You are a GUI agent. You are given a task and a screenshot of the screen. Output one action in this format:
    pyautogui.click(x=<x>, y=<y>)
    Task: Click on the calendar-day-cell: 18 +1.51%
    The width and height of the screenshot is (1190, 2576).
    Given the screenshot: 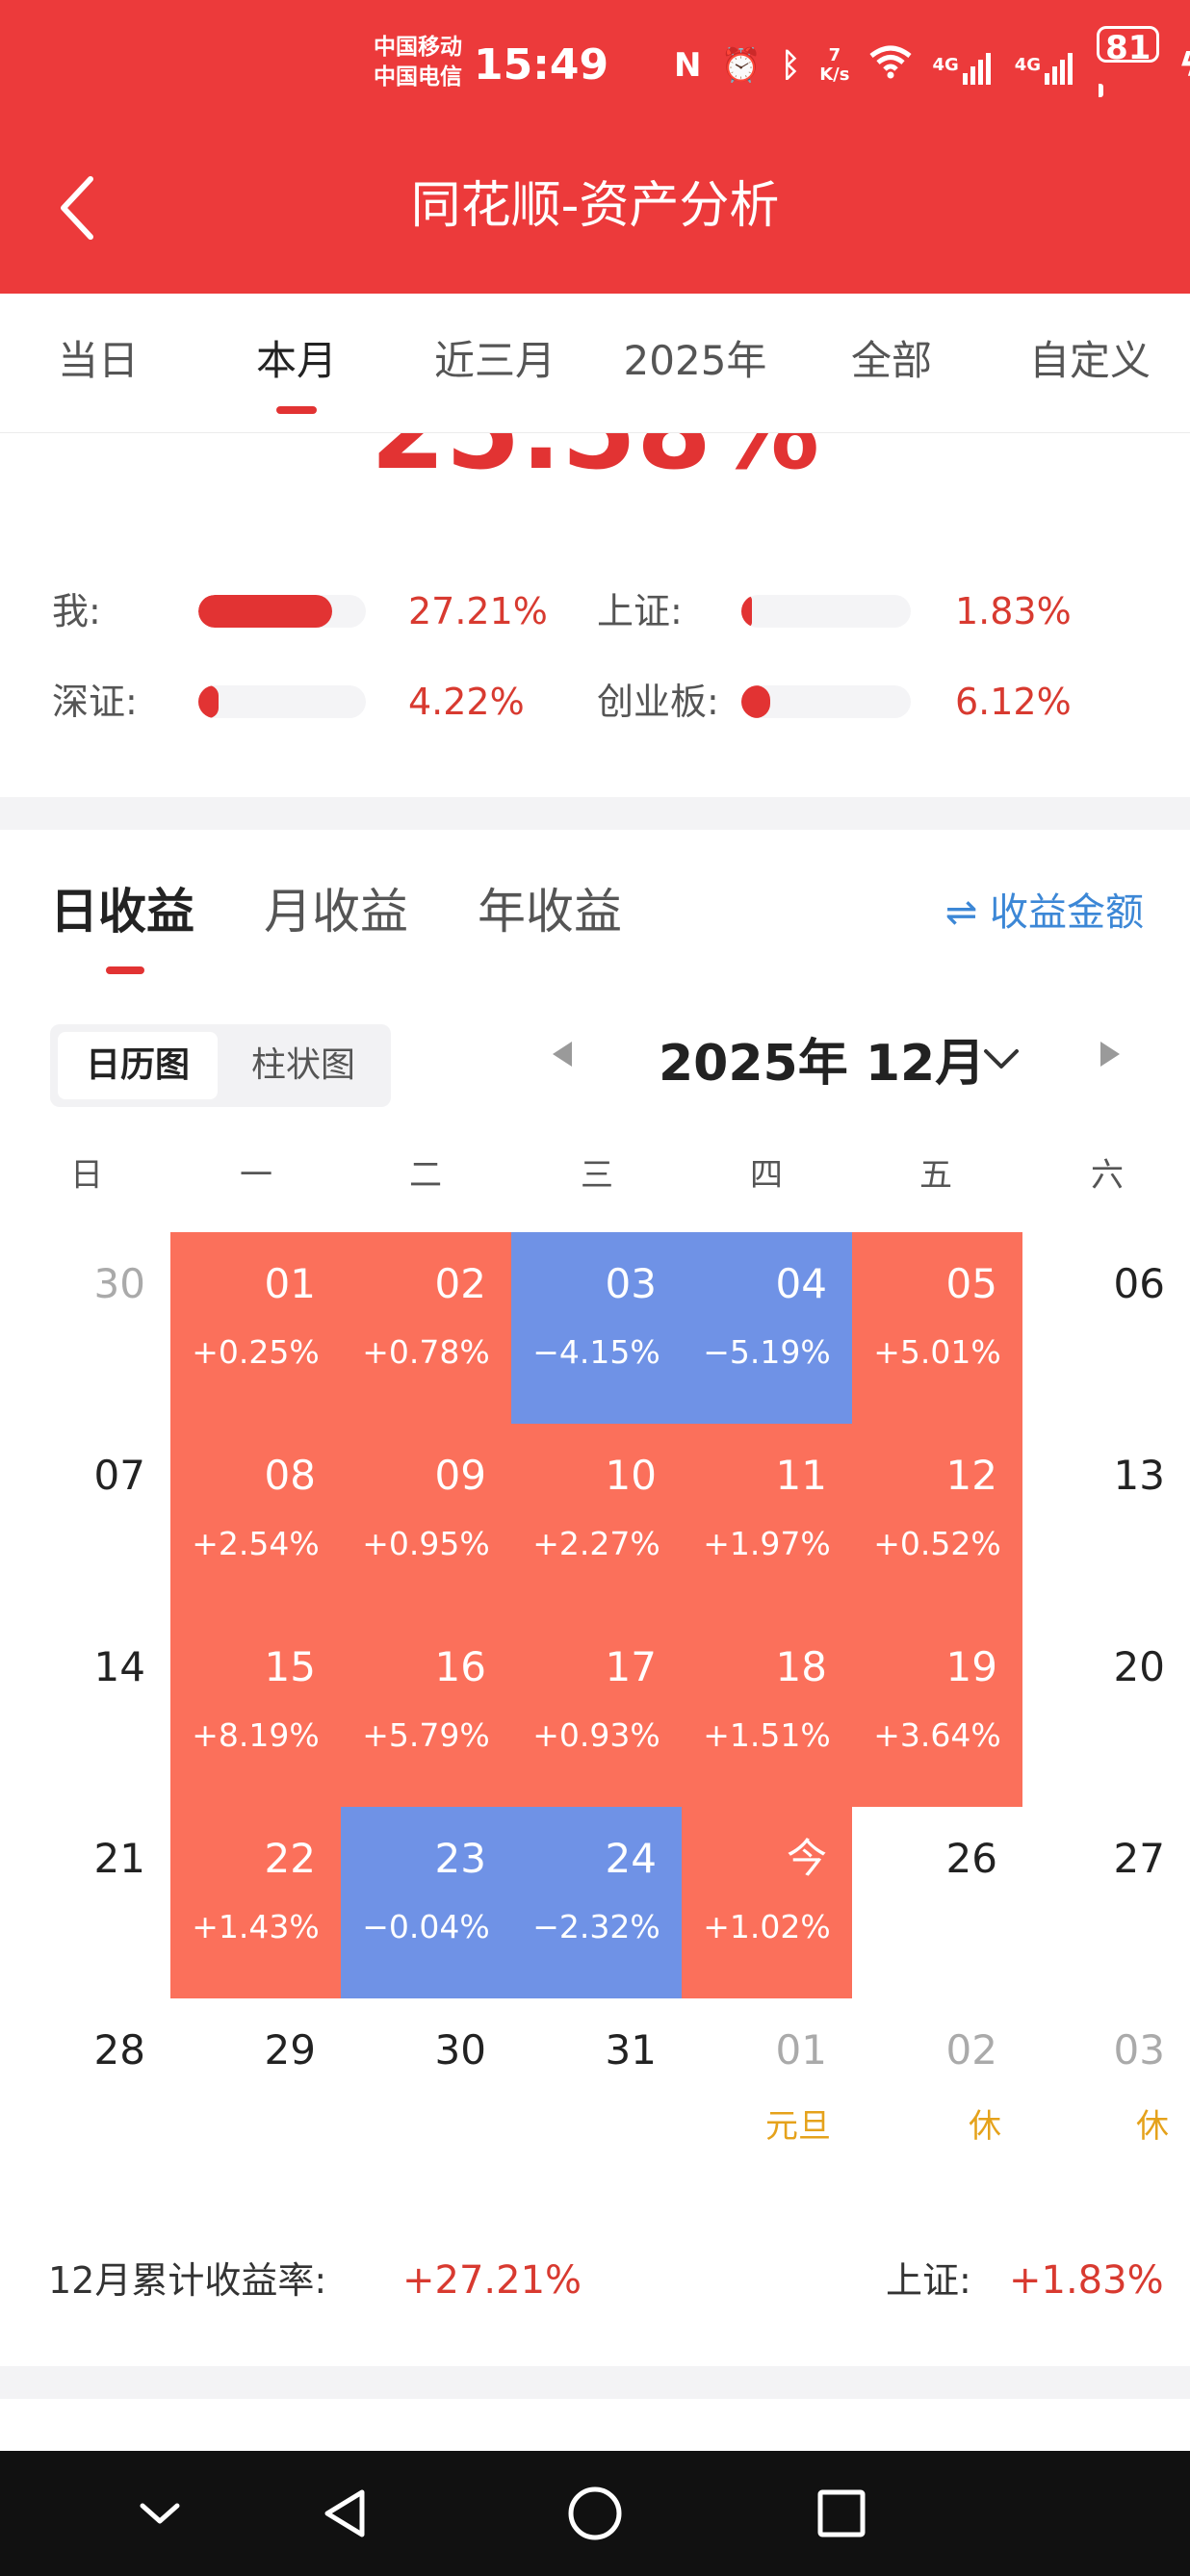 What is the action you would take?
    pyautogui.click(x=767, y=1711)
    